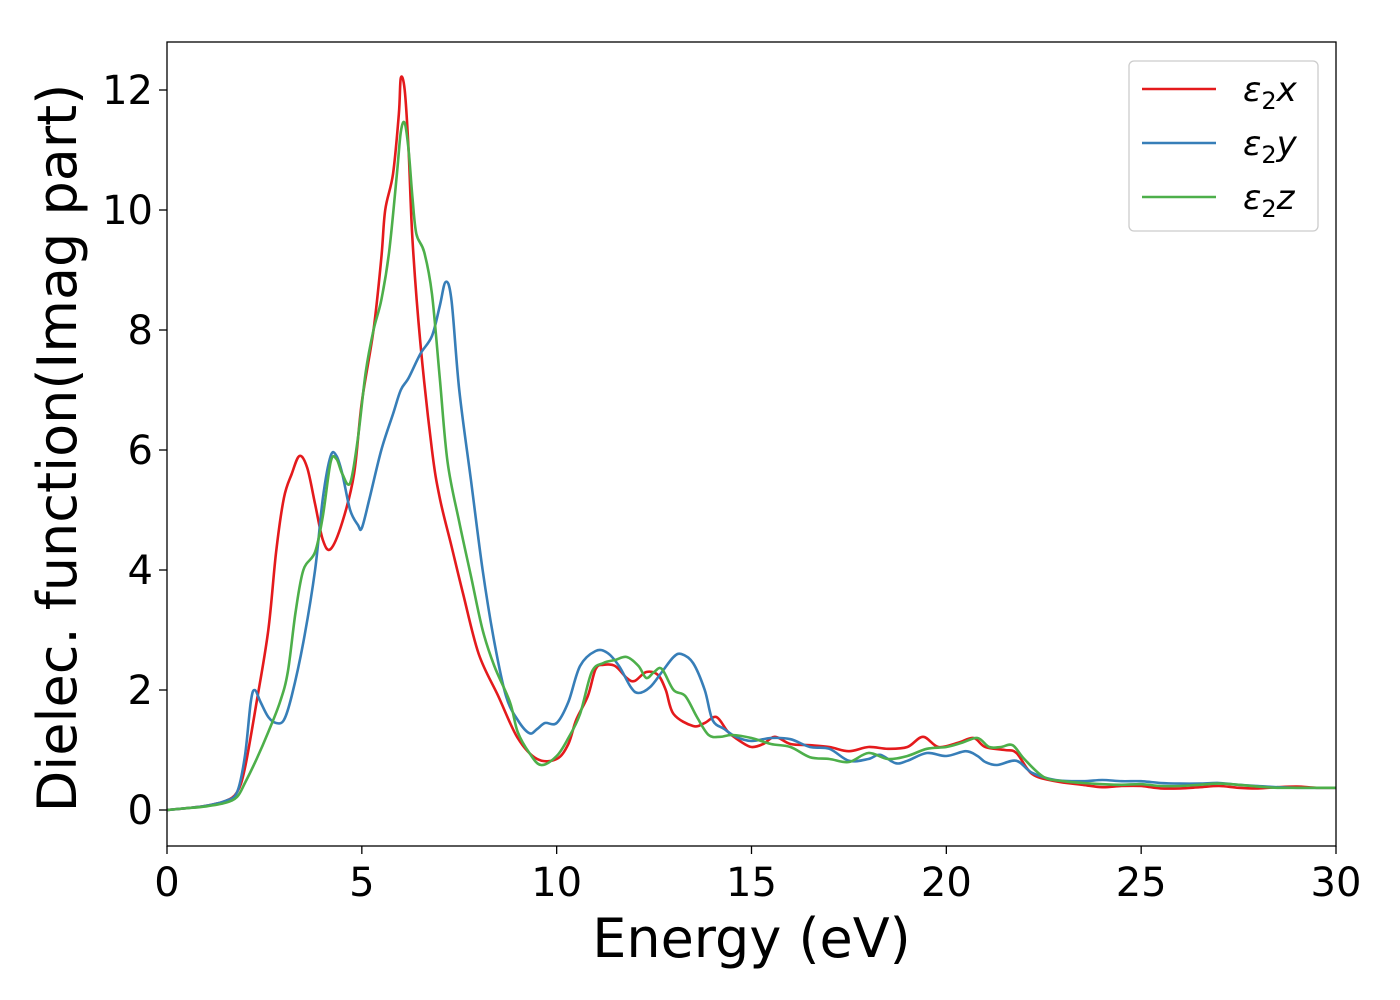  Describe the element at coordinates (1270, 146) in the screenshot. I see `legend-label-eps2y: ε2y` at that location.